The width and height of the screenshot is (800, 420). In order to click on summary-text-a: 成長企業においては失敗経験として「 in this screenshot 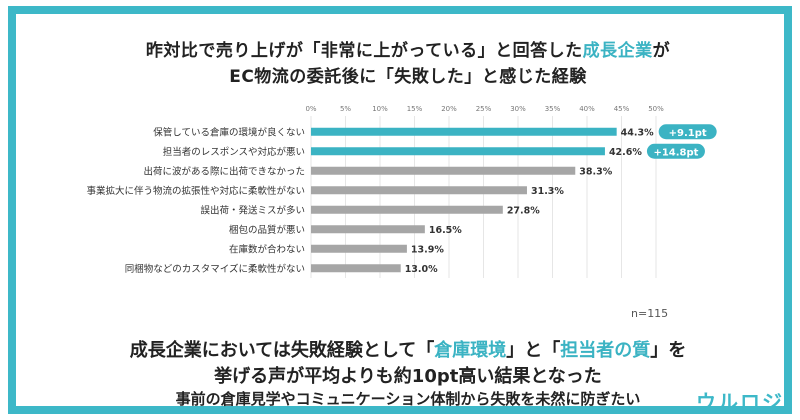, I will do `click(282, 350)`.